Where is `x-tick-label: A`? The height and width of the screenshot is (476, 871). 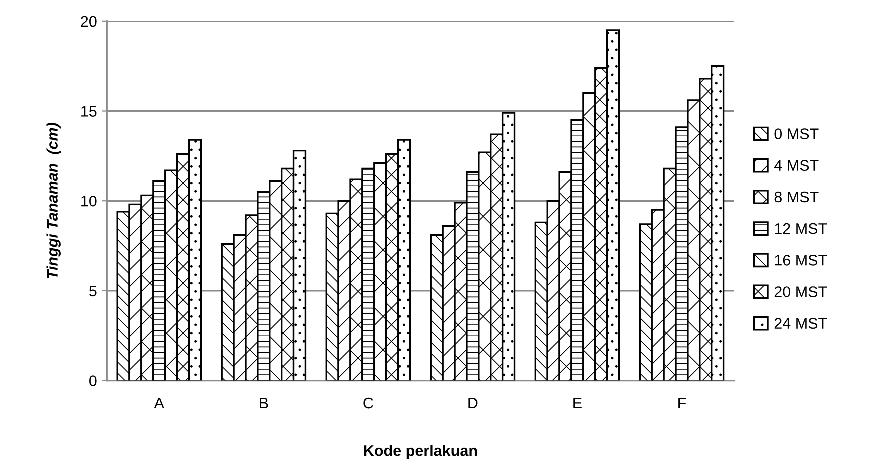
x-tick-label: A is located at coordinates (159, 403).